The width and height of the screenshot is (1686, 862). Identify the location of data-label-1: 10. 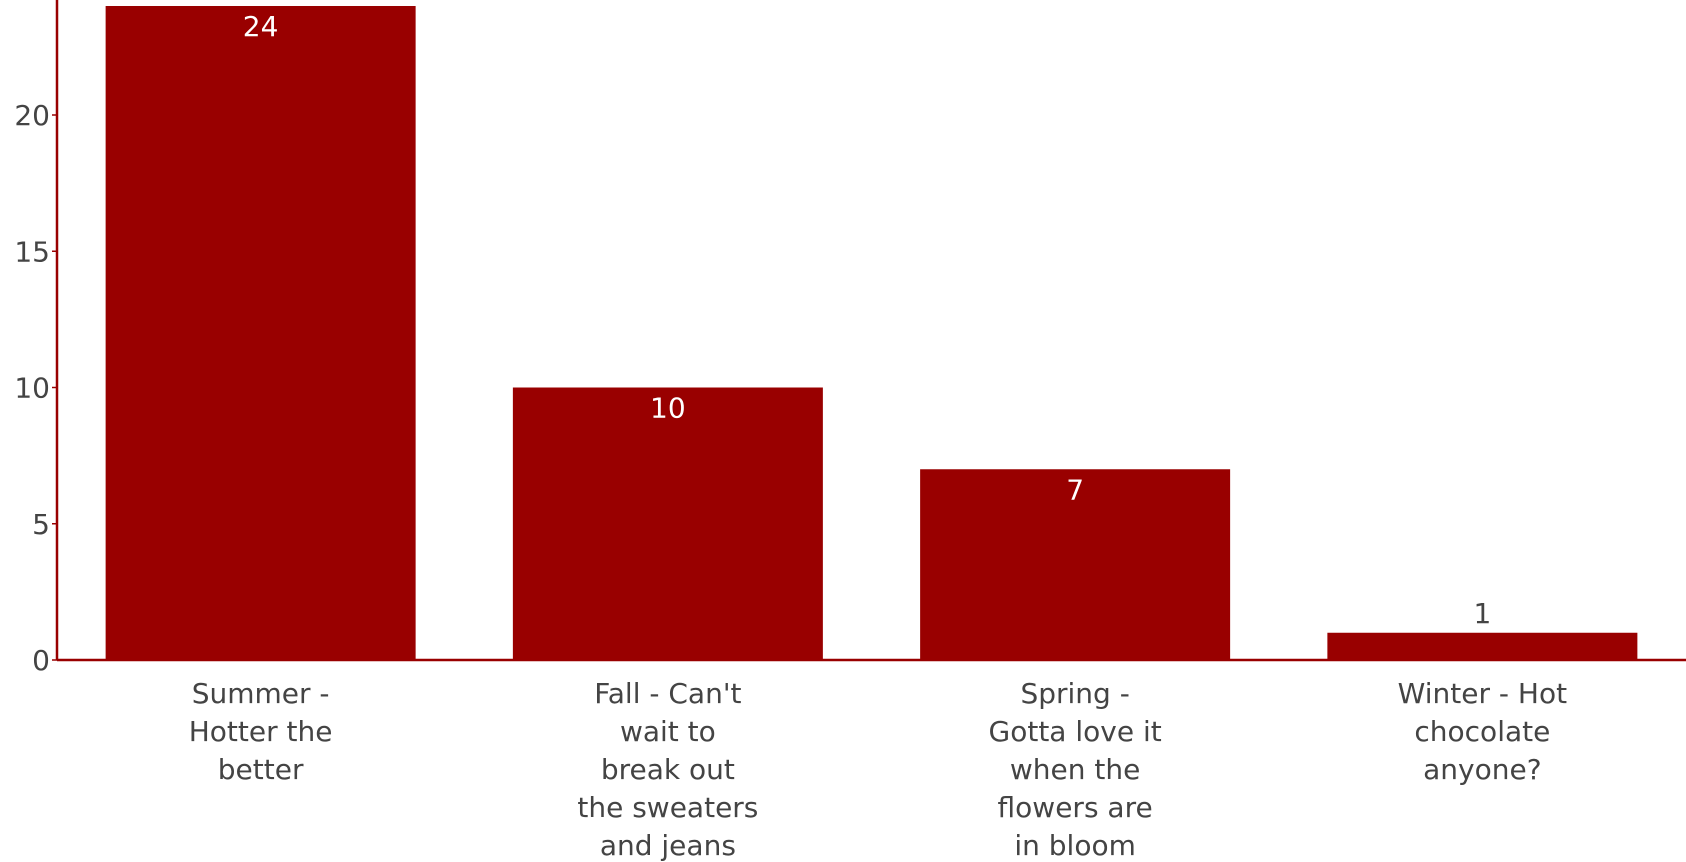
(668, 408).